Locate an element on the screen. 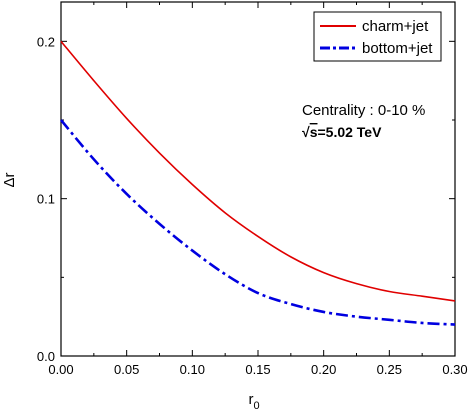  y-tick-label: 0.1 is located at coordinates (46, 199).